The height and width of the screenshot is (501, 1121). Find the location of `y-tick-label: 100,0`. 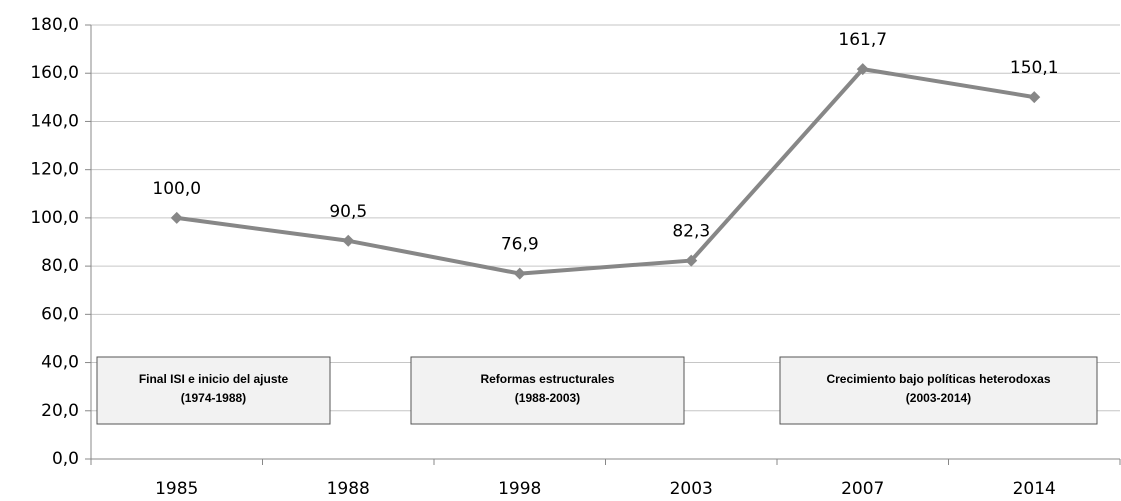

y-tick-label: 100,0 is located at coordinates (54, 218).